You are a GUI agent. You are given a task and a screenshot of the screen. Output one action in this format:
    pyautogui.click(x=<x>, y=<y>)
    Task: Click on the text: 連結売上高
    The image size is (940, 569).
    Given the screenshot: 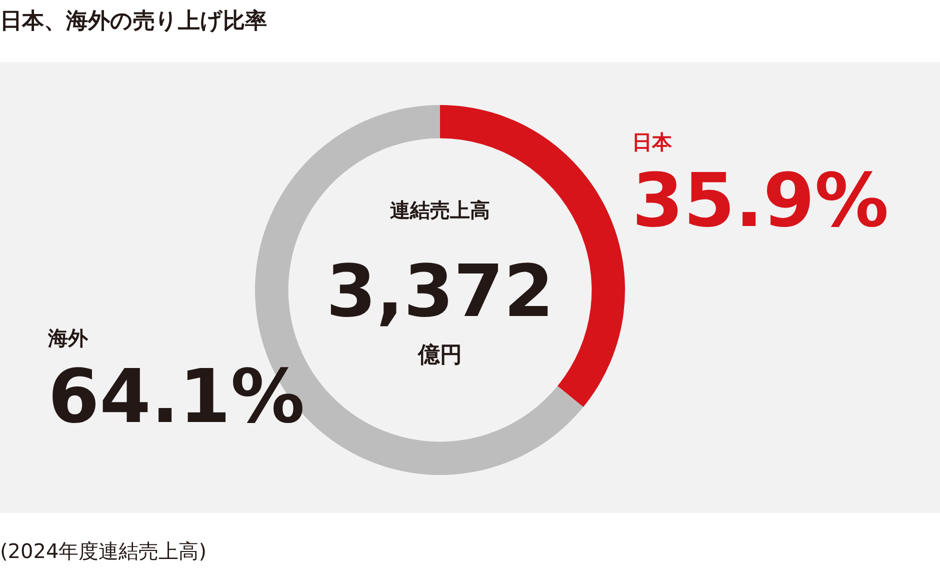 What is the action you would take?
    pyautogui.click(x=440, y=210)
    